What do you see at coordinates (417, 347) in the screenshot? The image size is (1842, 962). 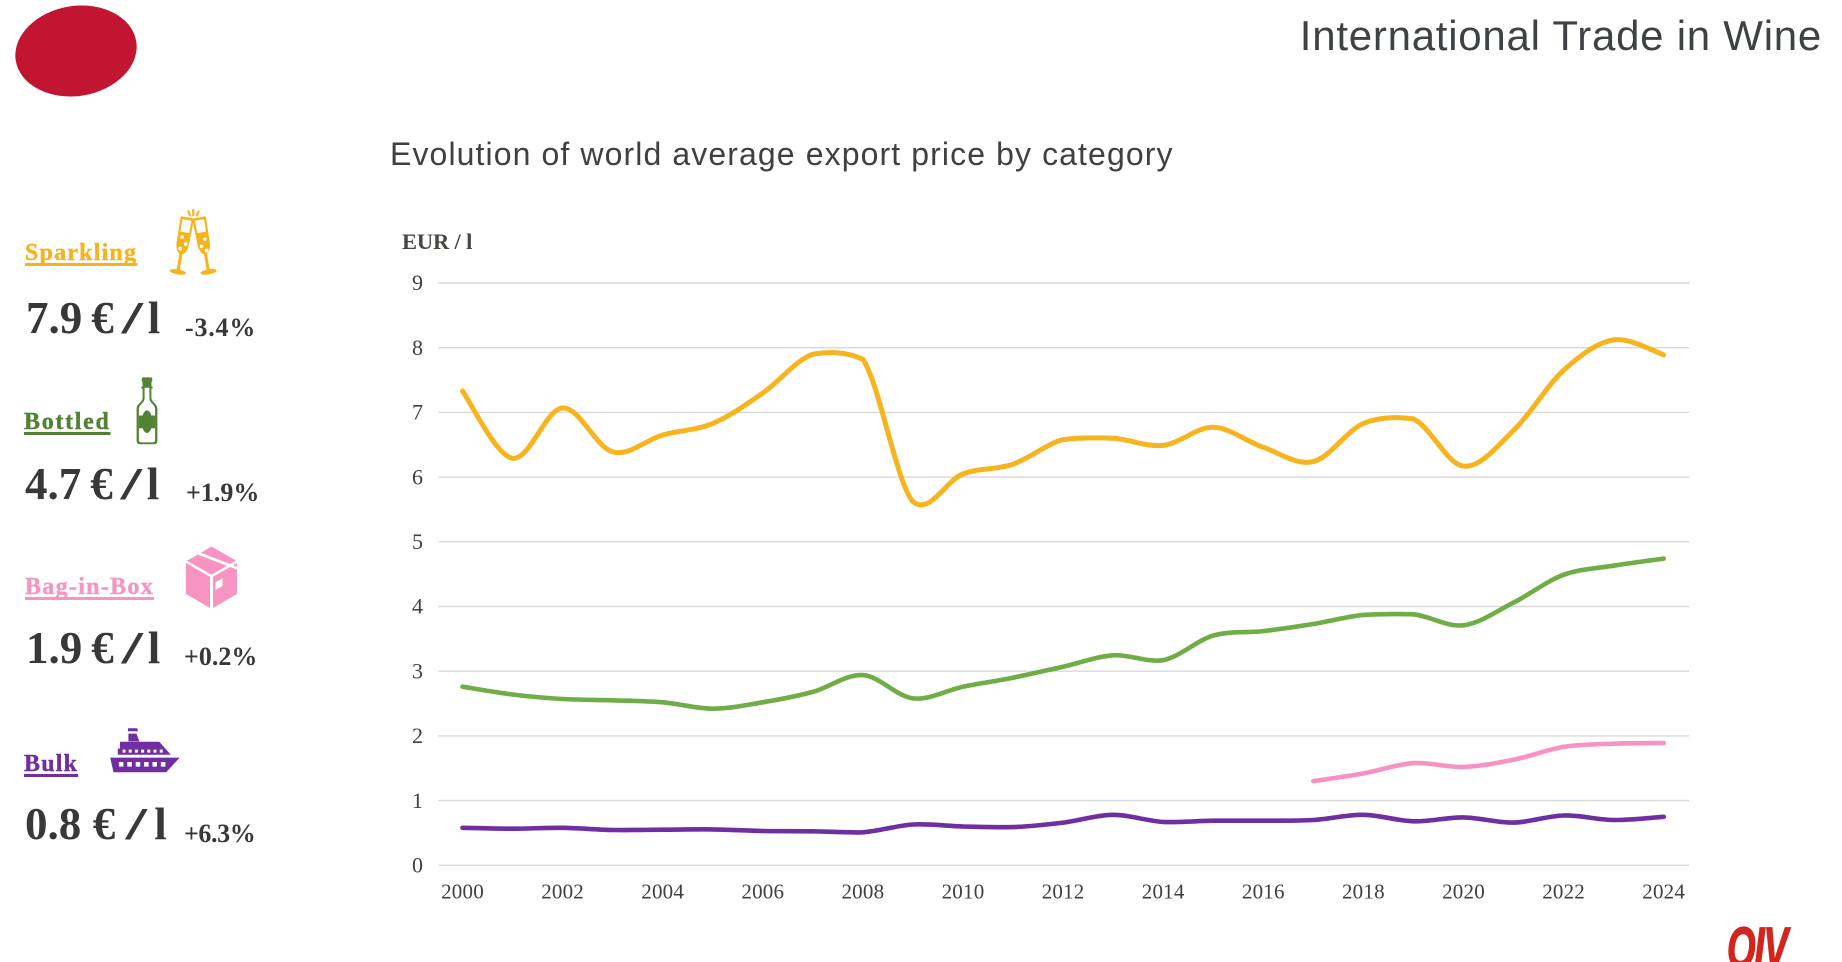 I see `svg-text: 8` at bounding box center [417, 347].